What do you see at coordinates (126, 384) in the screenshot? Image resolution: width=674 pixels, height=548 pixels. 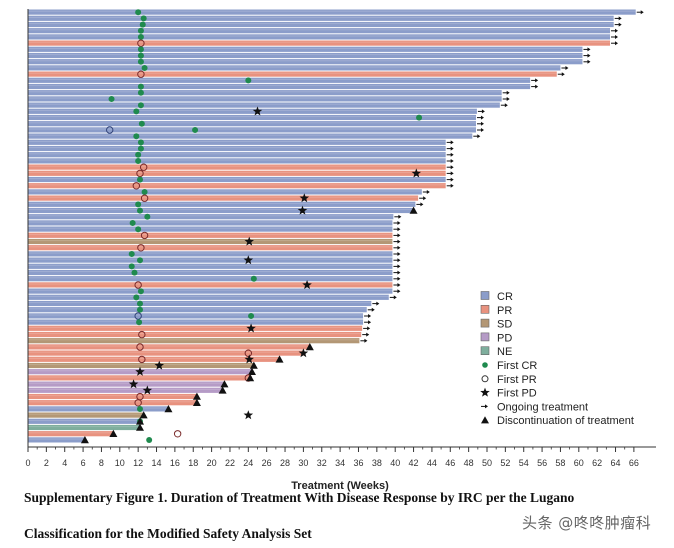 I see `bar-pd` at bounding box center [126, 384].